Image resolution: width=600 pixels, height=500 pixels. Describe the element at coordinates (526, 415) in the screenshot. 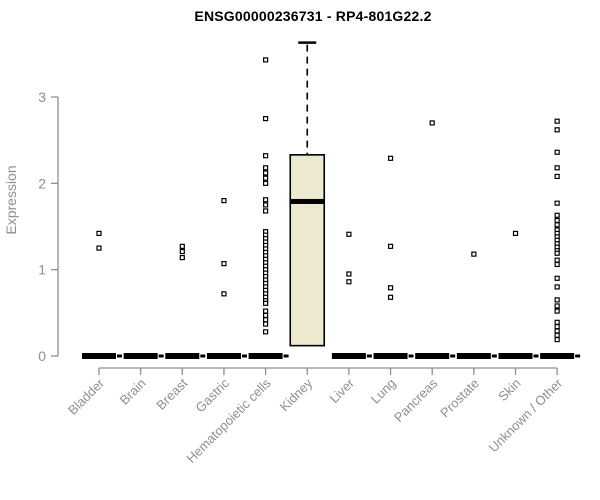

I see `x-tick-label: Unknown / Other` at that location.